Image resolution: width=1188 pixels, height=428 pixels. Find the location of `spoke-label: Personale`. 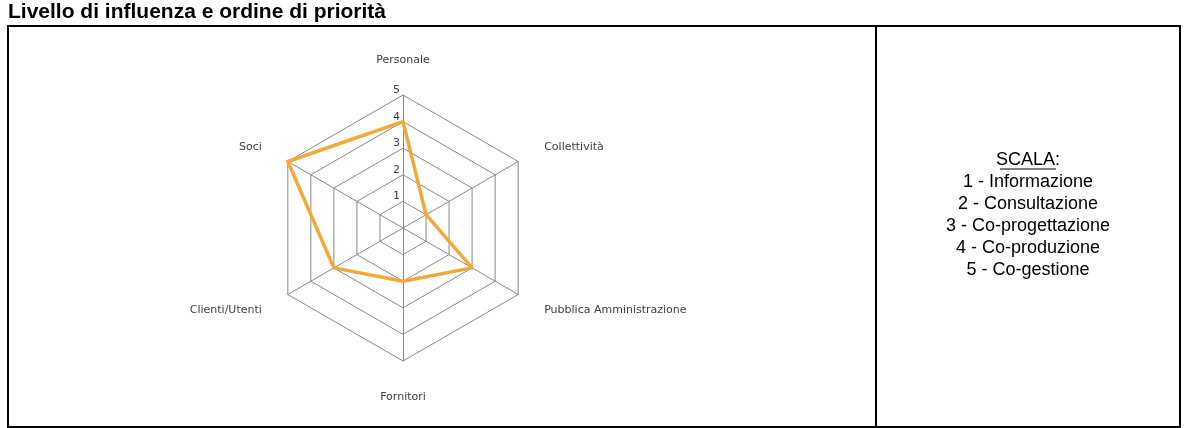

spoke-label: Personale is located at coordinates (403, 59).